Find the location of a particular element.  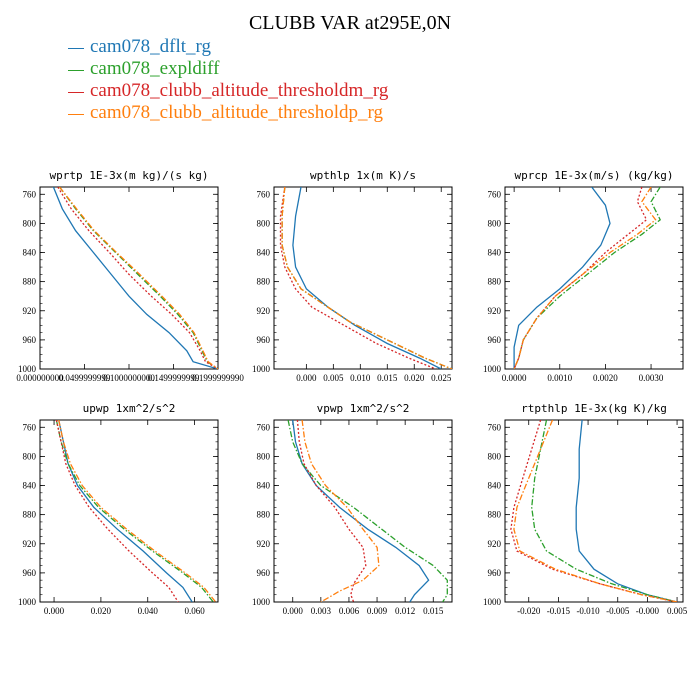

x-tick-label: 0.0030 is located at coordinates (651, 378).